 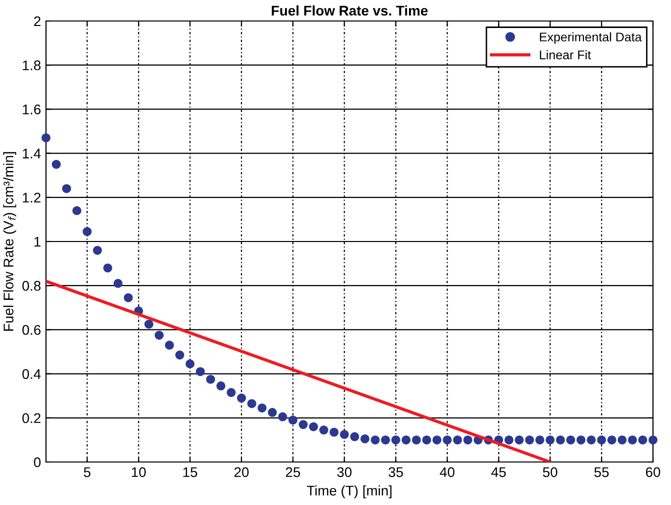 What do you see at coordinates (139, 472) in the screenshot?
I see `x-tick-label: 10` at bounding box center [139, 472].